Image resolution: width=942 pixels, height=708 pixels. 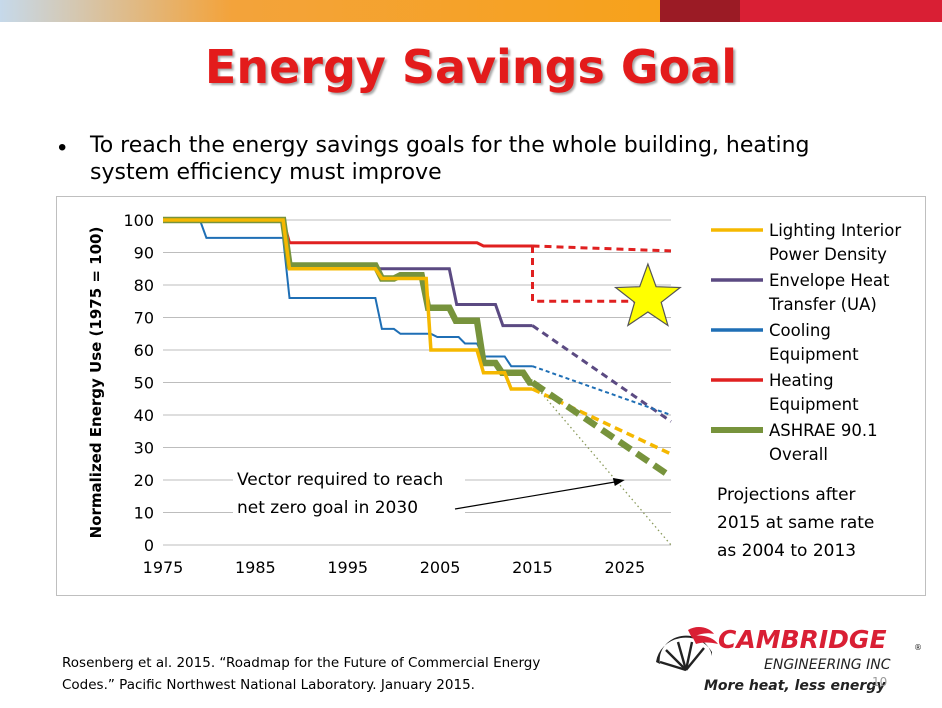 What do you see at coordinates (144, 383) in the screenshot?
I see `y-tick-label: 50` at bounding box center [144, 383].